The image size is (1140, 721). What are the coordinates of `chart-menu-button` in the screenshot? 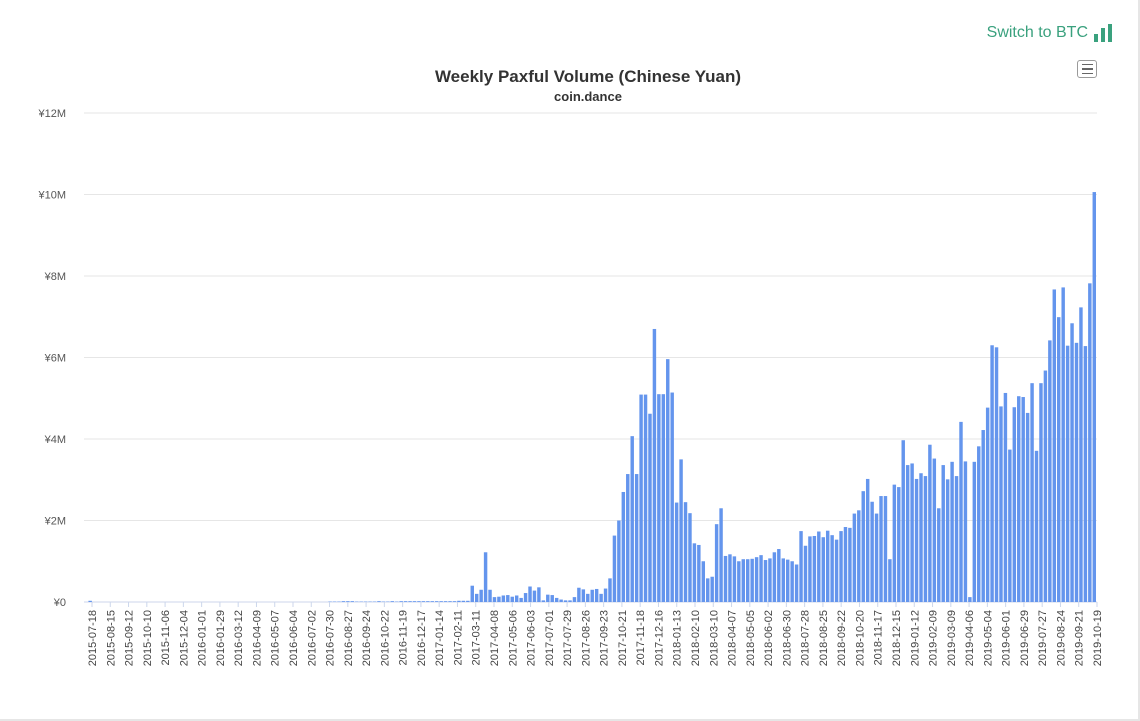 It's located at (1087, 69).